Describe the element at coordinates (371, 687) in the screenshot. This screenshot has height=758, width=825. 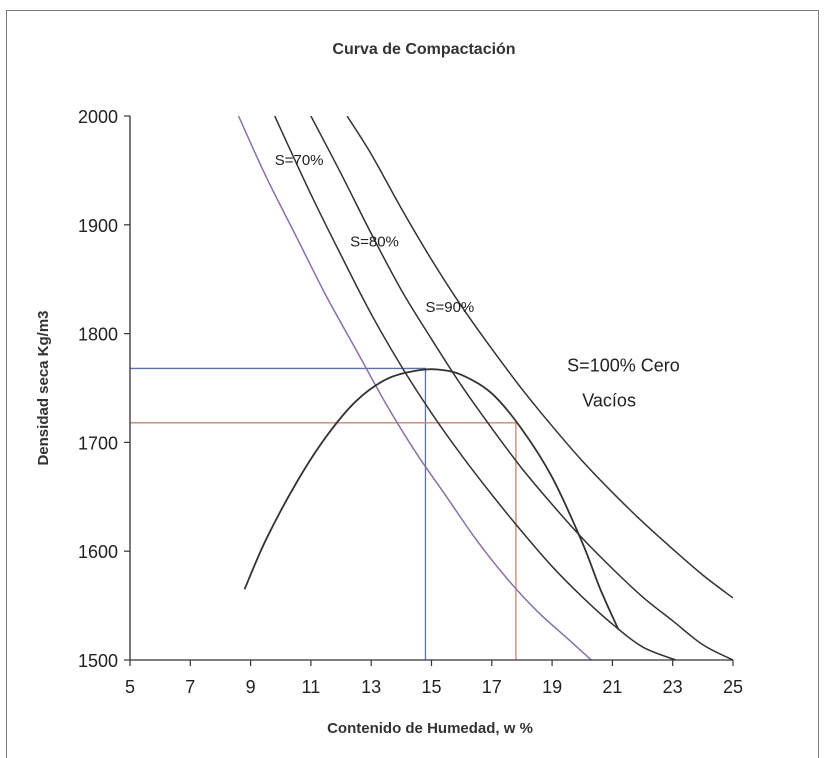
I see `x-tick-label: 13` at that location.